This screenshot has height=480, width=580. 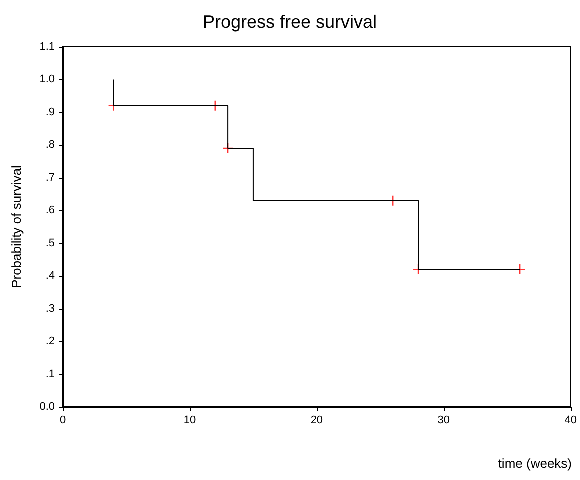 What do you see at coordinates (50, 308) in the screenshot?
I see `y-tick-label: .3` at bounding box center [50, 308].